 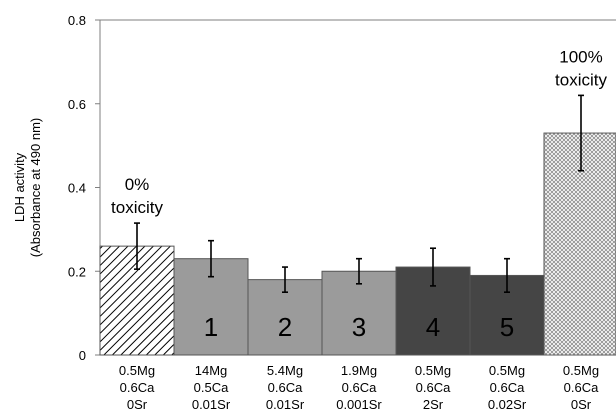 What do you see at coordinates (580, 56) in the screenshot?
I see `annotation-1-line-0: 100%` at bounding box center [580, 56].